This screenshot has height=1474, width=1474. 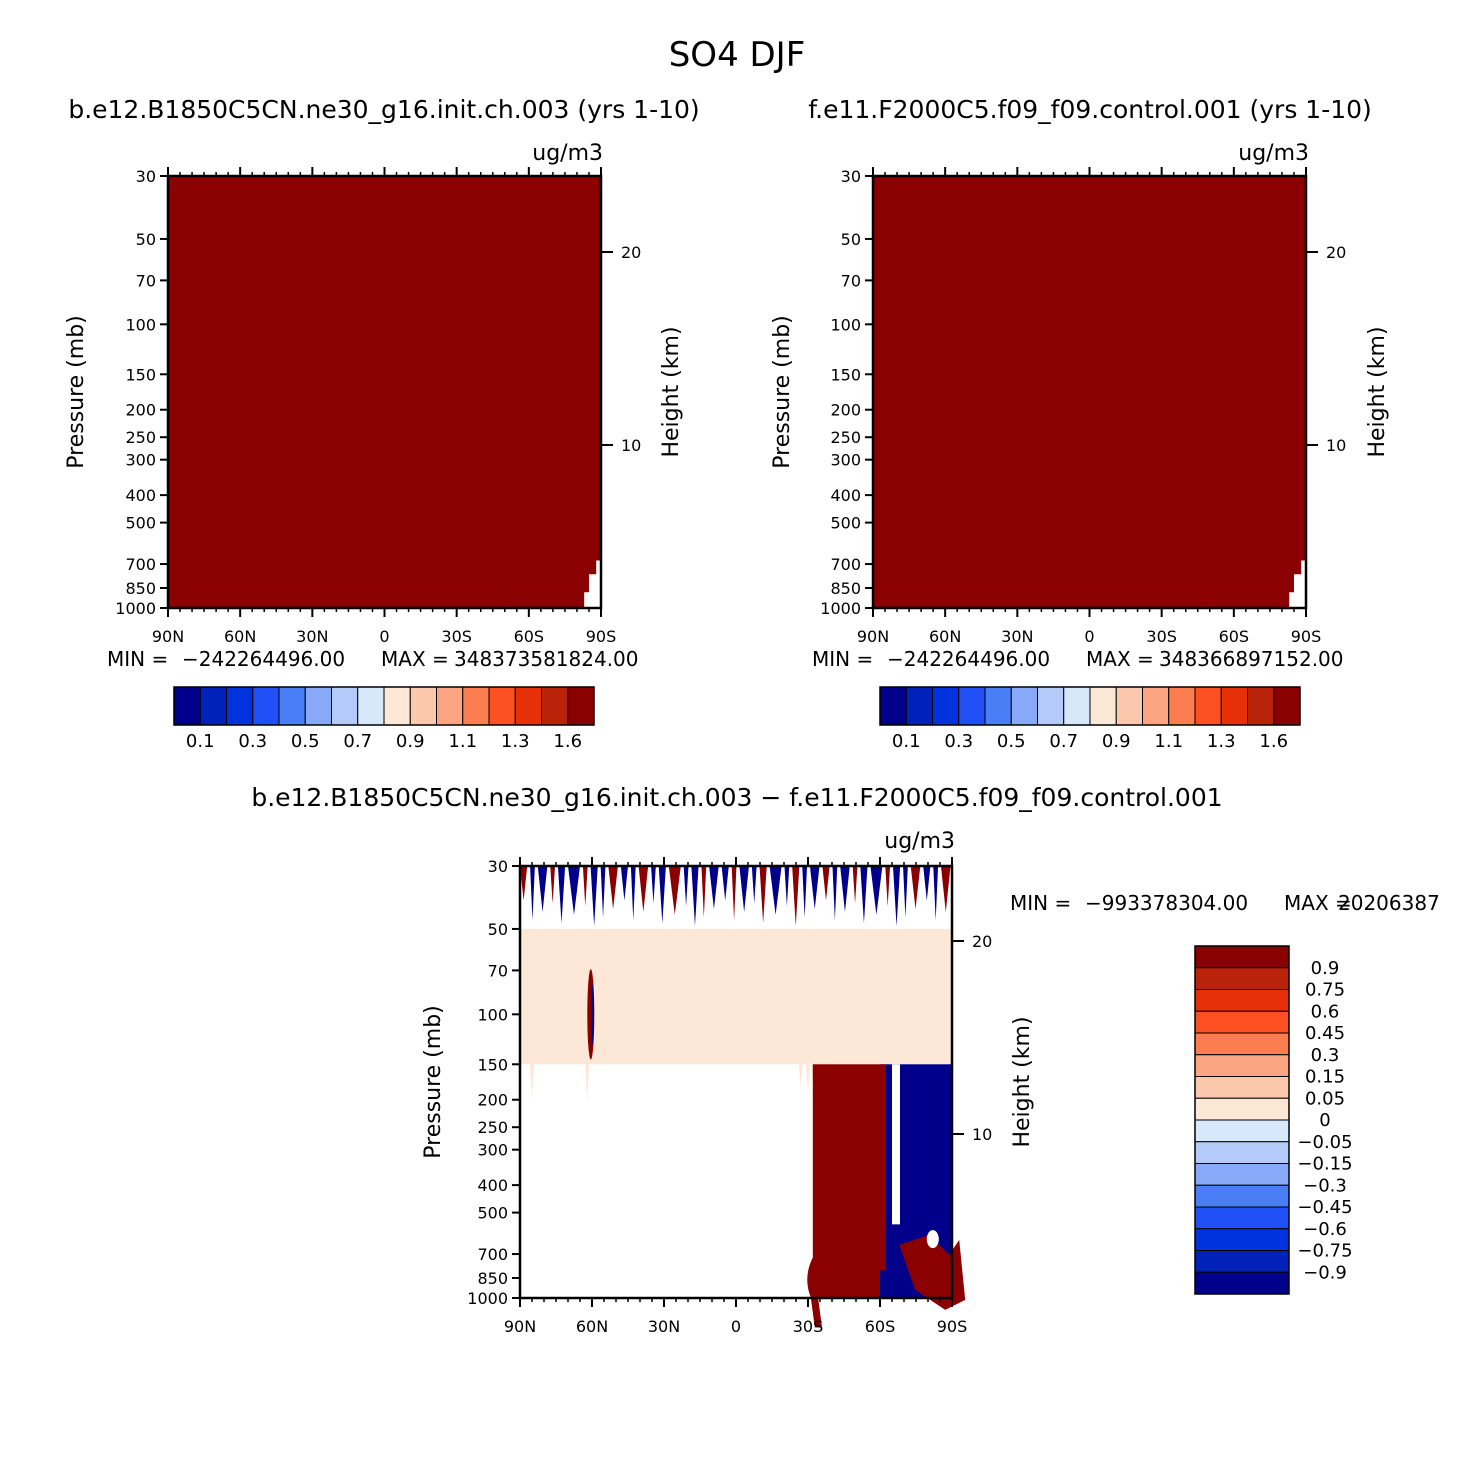 What do you see at coordinates (1089, 636) in the screenshot?
I see `latitude-tick-label: 0` at bounding box center [1089, 636].